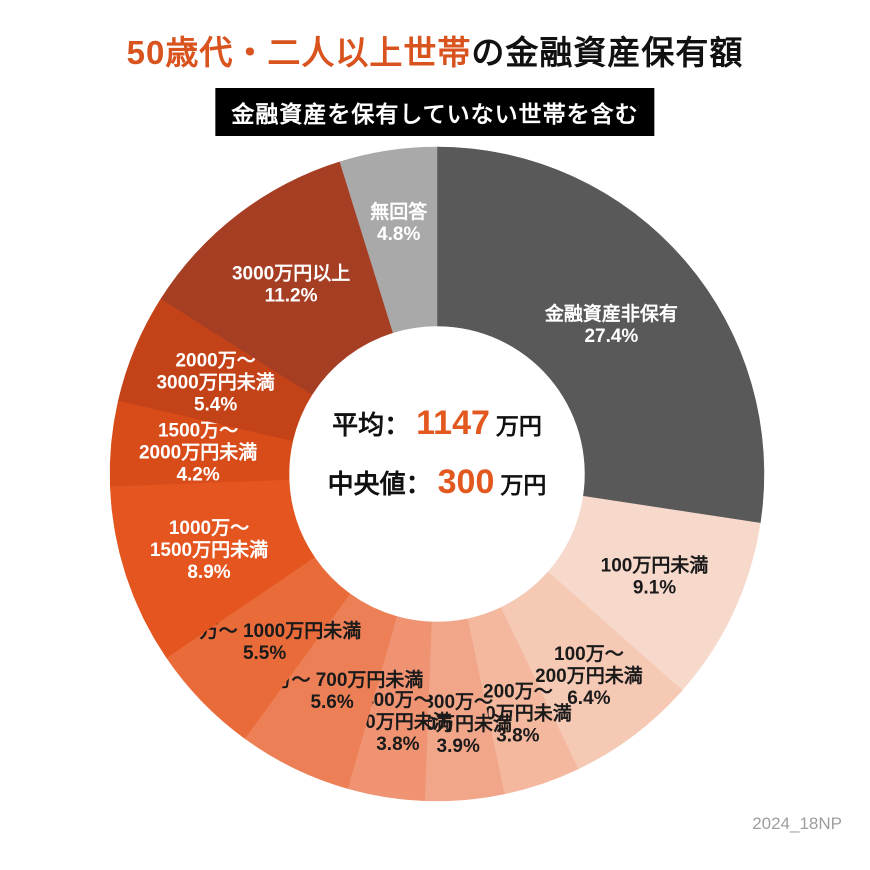  Describe the element at coordinates (435, 112) in the screenshot. I see `subtitle-badge: 金融資産を保有していない世帯を含む` at that location.